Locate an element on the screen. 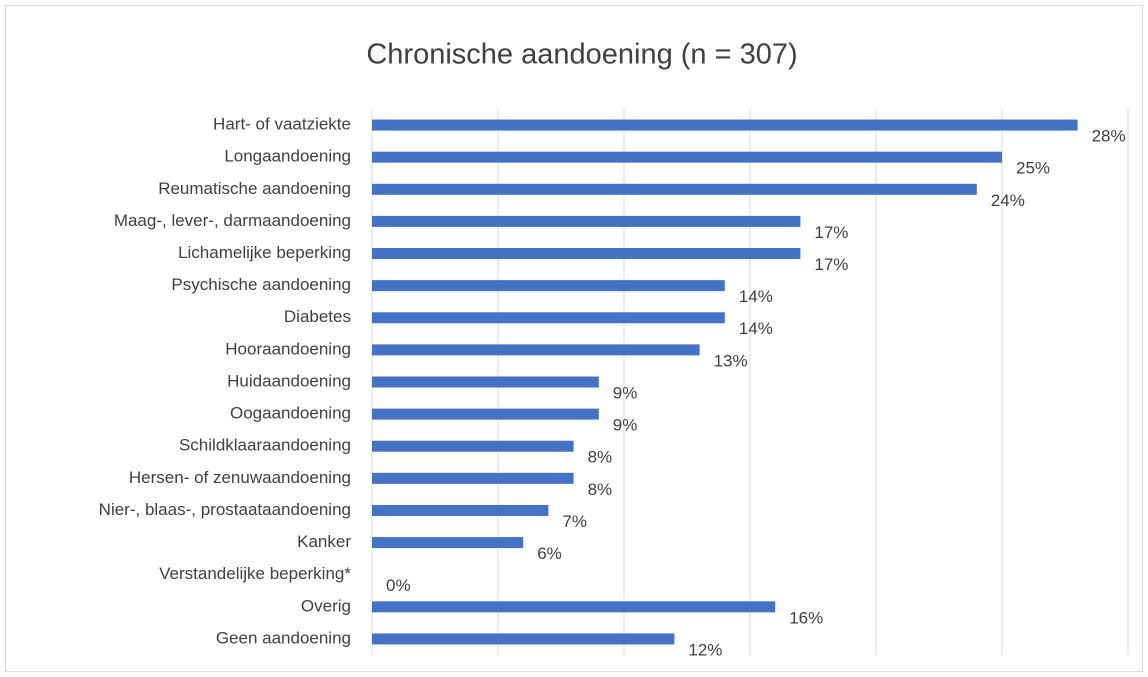 The image size is (1148, 677). data-label: 13% is located at coordinates (731, 360).